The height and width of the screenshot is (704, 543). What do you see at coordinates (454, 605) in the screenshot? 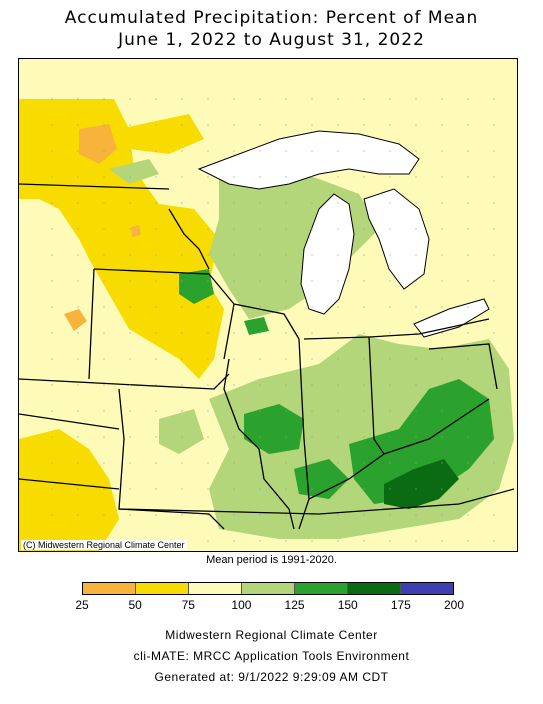
I see `legend-tick-label: 200` at bounding box center [454, 605].